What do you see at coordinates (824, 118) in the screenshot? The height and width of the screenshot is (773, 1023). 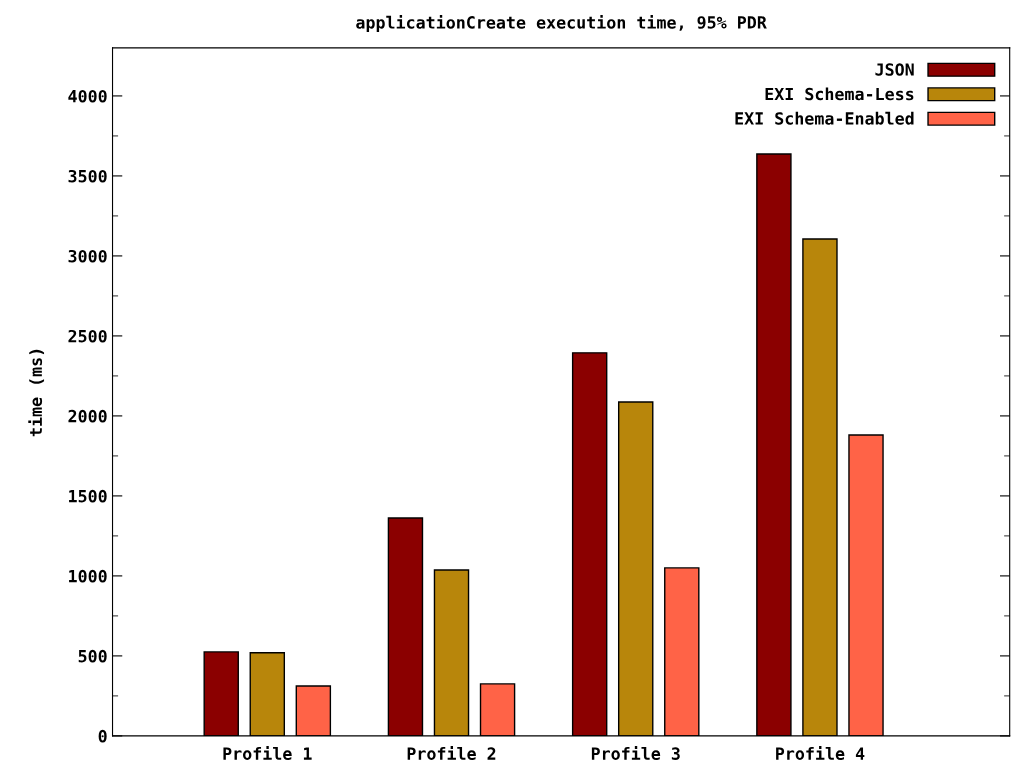 I see `legend-label: EXI Schema-Enabled` at bounding box center [824, 118].